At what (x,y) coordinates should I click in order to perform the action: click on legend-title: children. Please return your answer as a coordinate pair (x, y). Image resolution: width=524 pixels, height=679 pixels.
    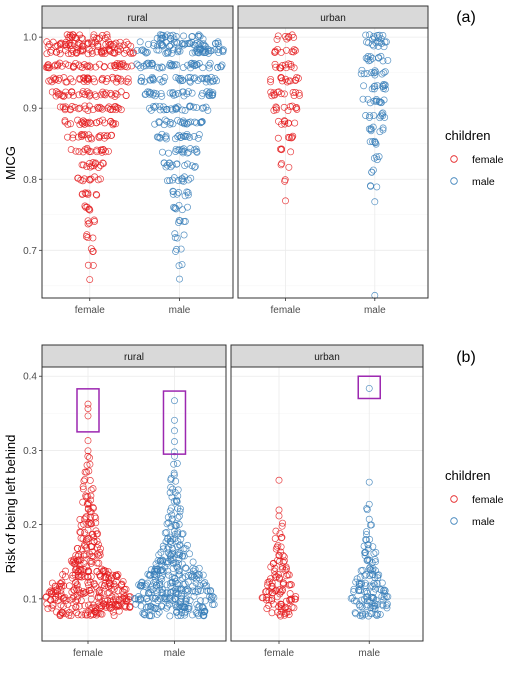
    Looking at the image, I should click on (468, 475).